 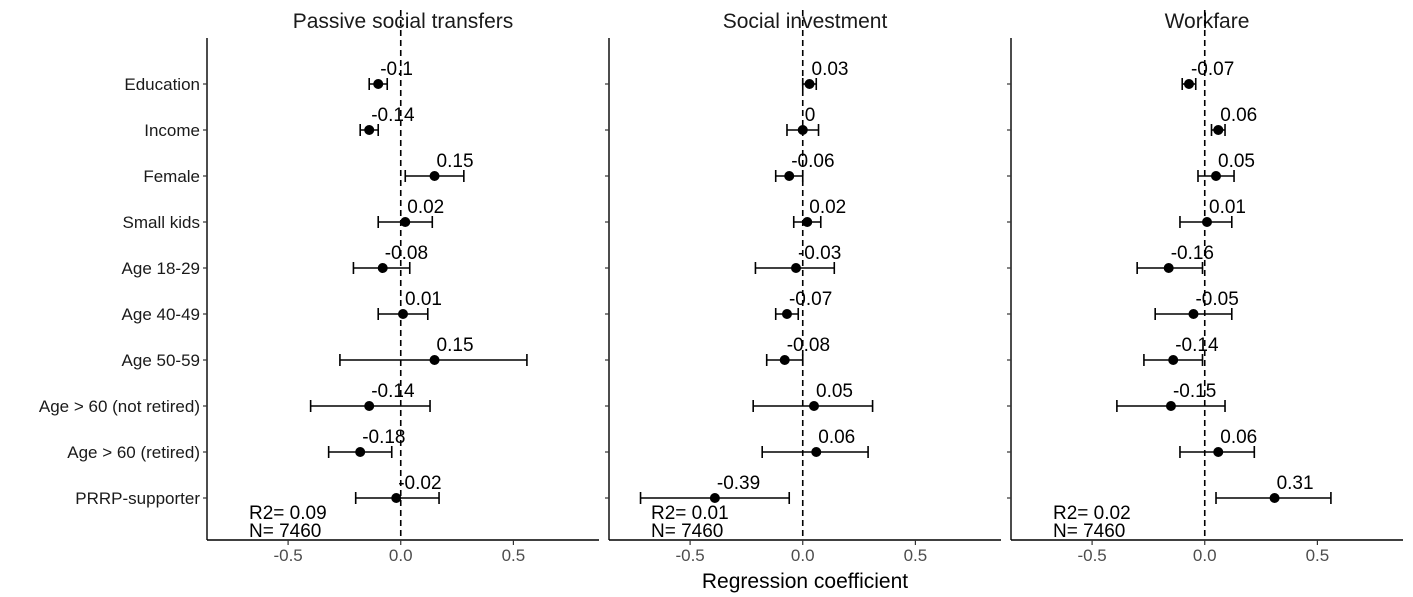 What do you see at coordinates (830, 69) in the screenshot?
I see `data-label: 0.03` at bounding box center [830, 69].